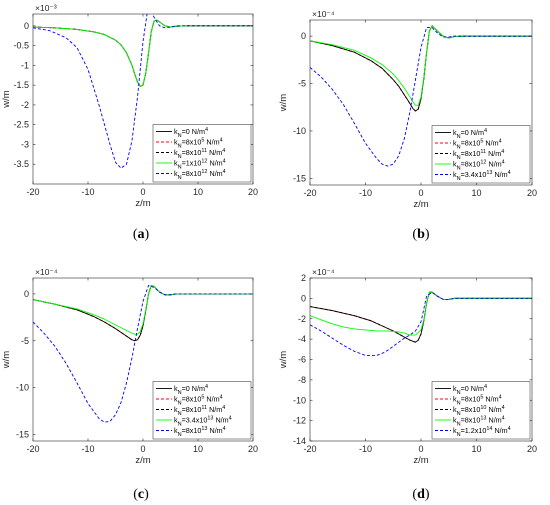 This screenshot has height=505, width=550. I want to click on y-tick-label: -2.5, so click(21, 125).